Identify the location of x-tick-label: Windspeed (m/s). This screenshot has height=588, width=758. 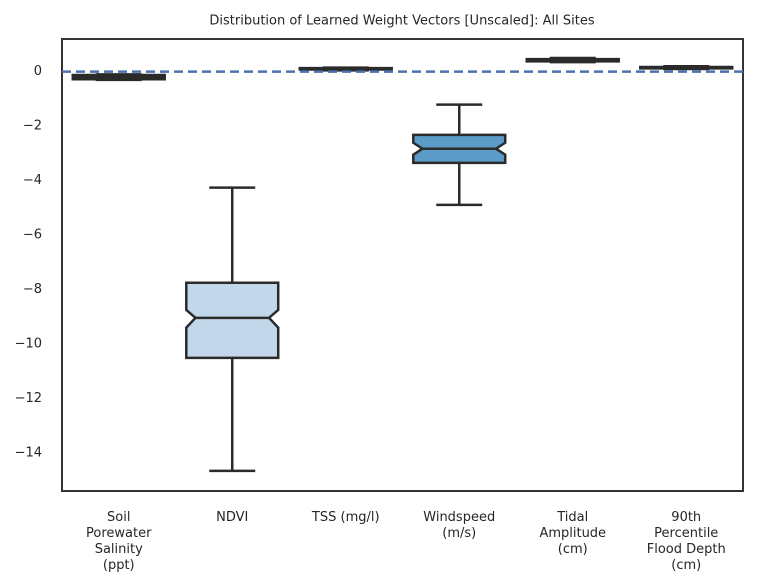
(459, 525).